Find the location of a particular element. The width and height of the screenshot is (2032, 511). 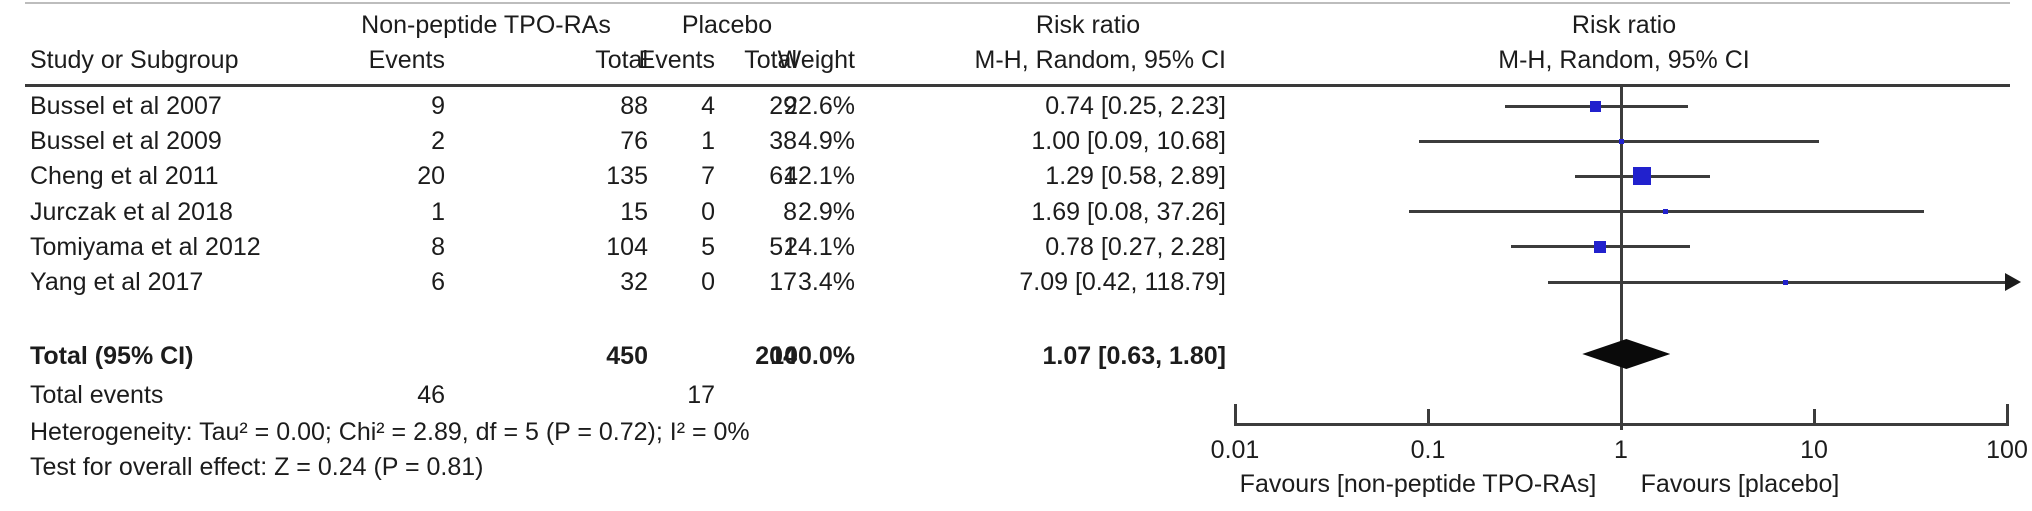

events1-value: 1 is located at coordinates (438, 212).